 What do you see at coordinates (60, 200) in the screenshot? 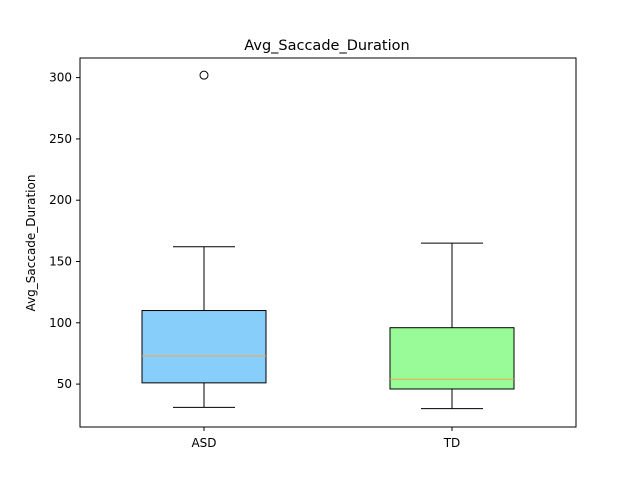
I see `y-tick-label: 200` at bounding box center [60, 200].